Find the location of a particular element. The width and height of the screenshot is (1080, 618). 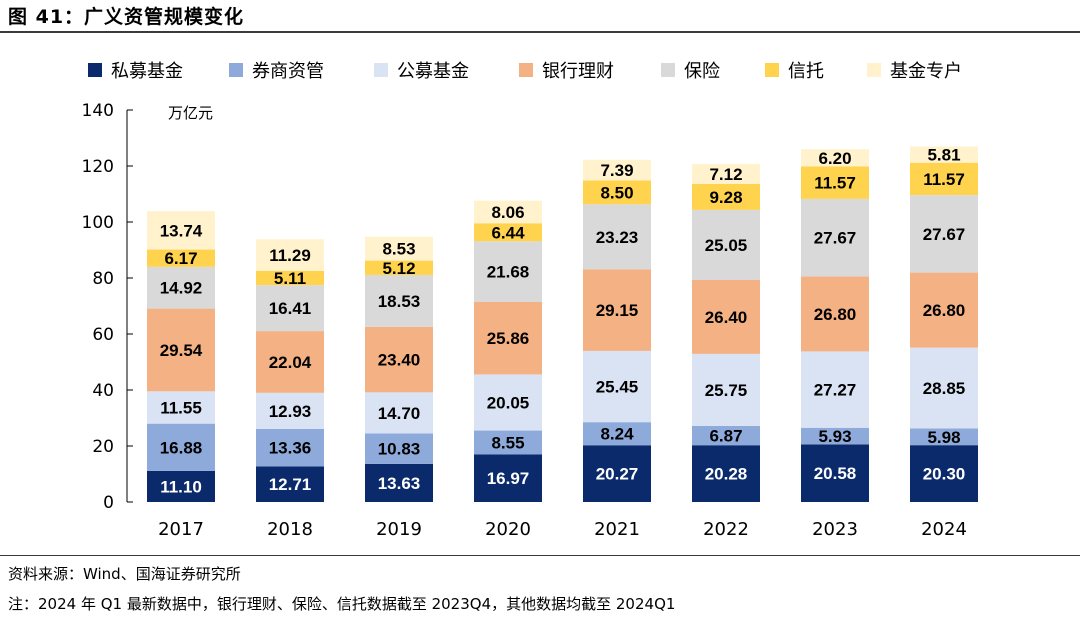

data-label: 20.28 is located at coordinates (726, 474).